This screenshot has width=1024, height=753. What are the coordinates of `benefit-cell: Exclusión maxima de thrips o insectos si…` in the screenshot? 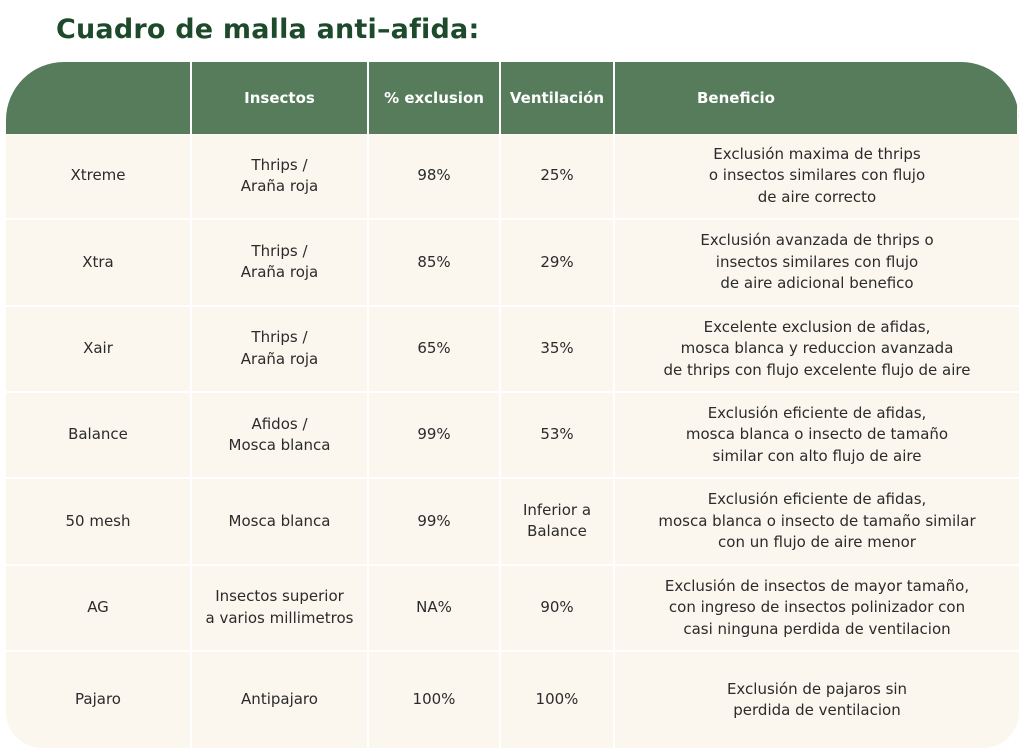 It's located at (817, 177).